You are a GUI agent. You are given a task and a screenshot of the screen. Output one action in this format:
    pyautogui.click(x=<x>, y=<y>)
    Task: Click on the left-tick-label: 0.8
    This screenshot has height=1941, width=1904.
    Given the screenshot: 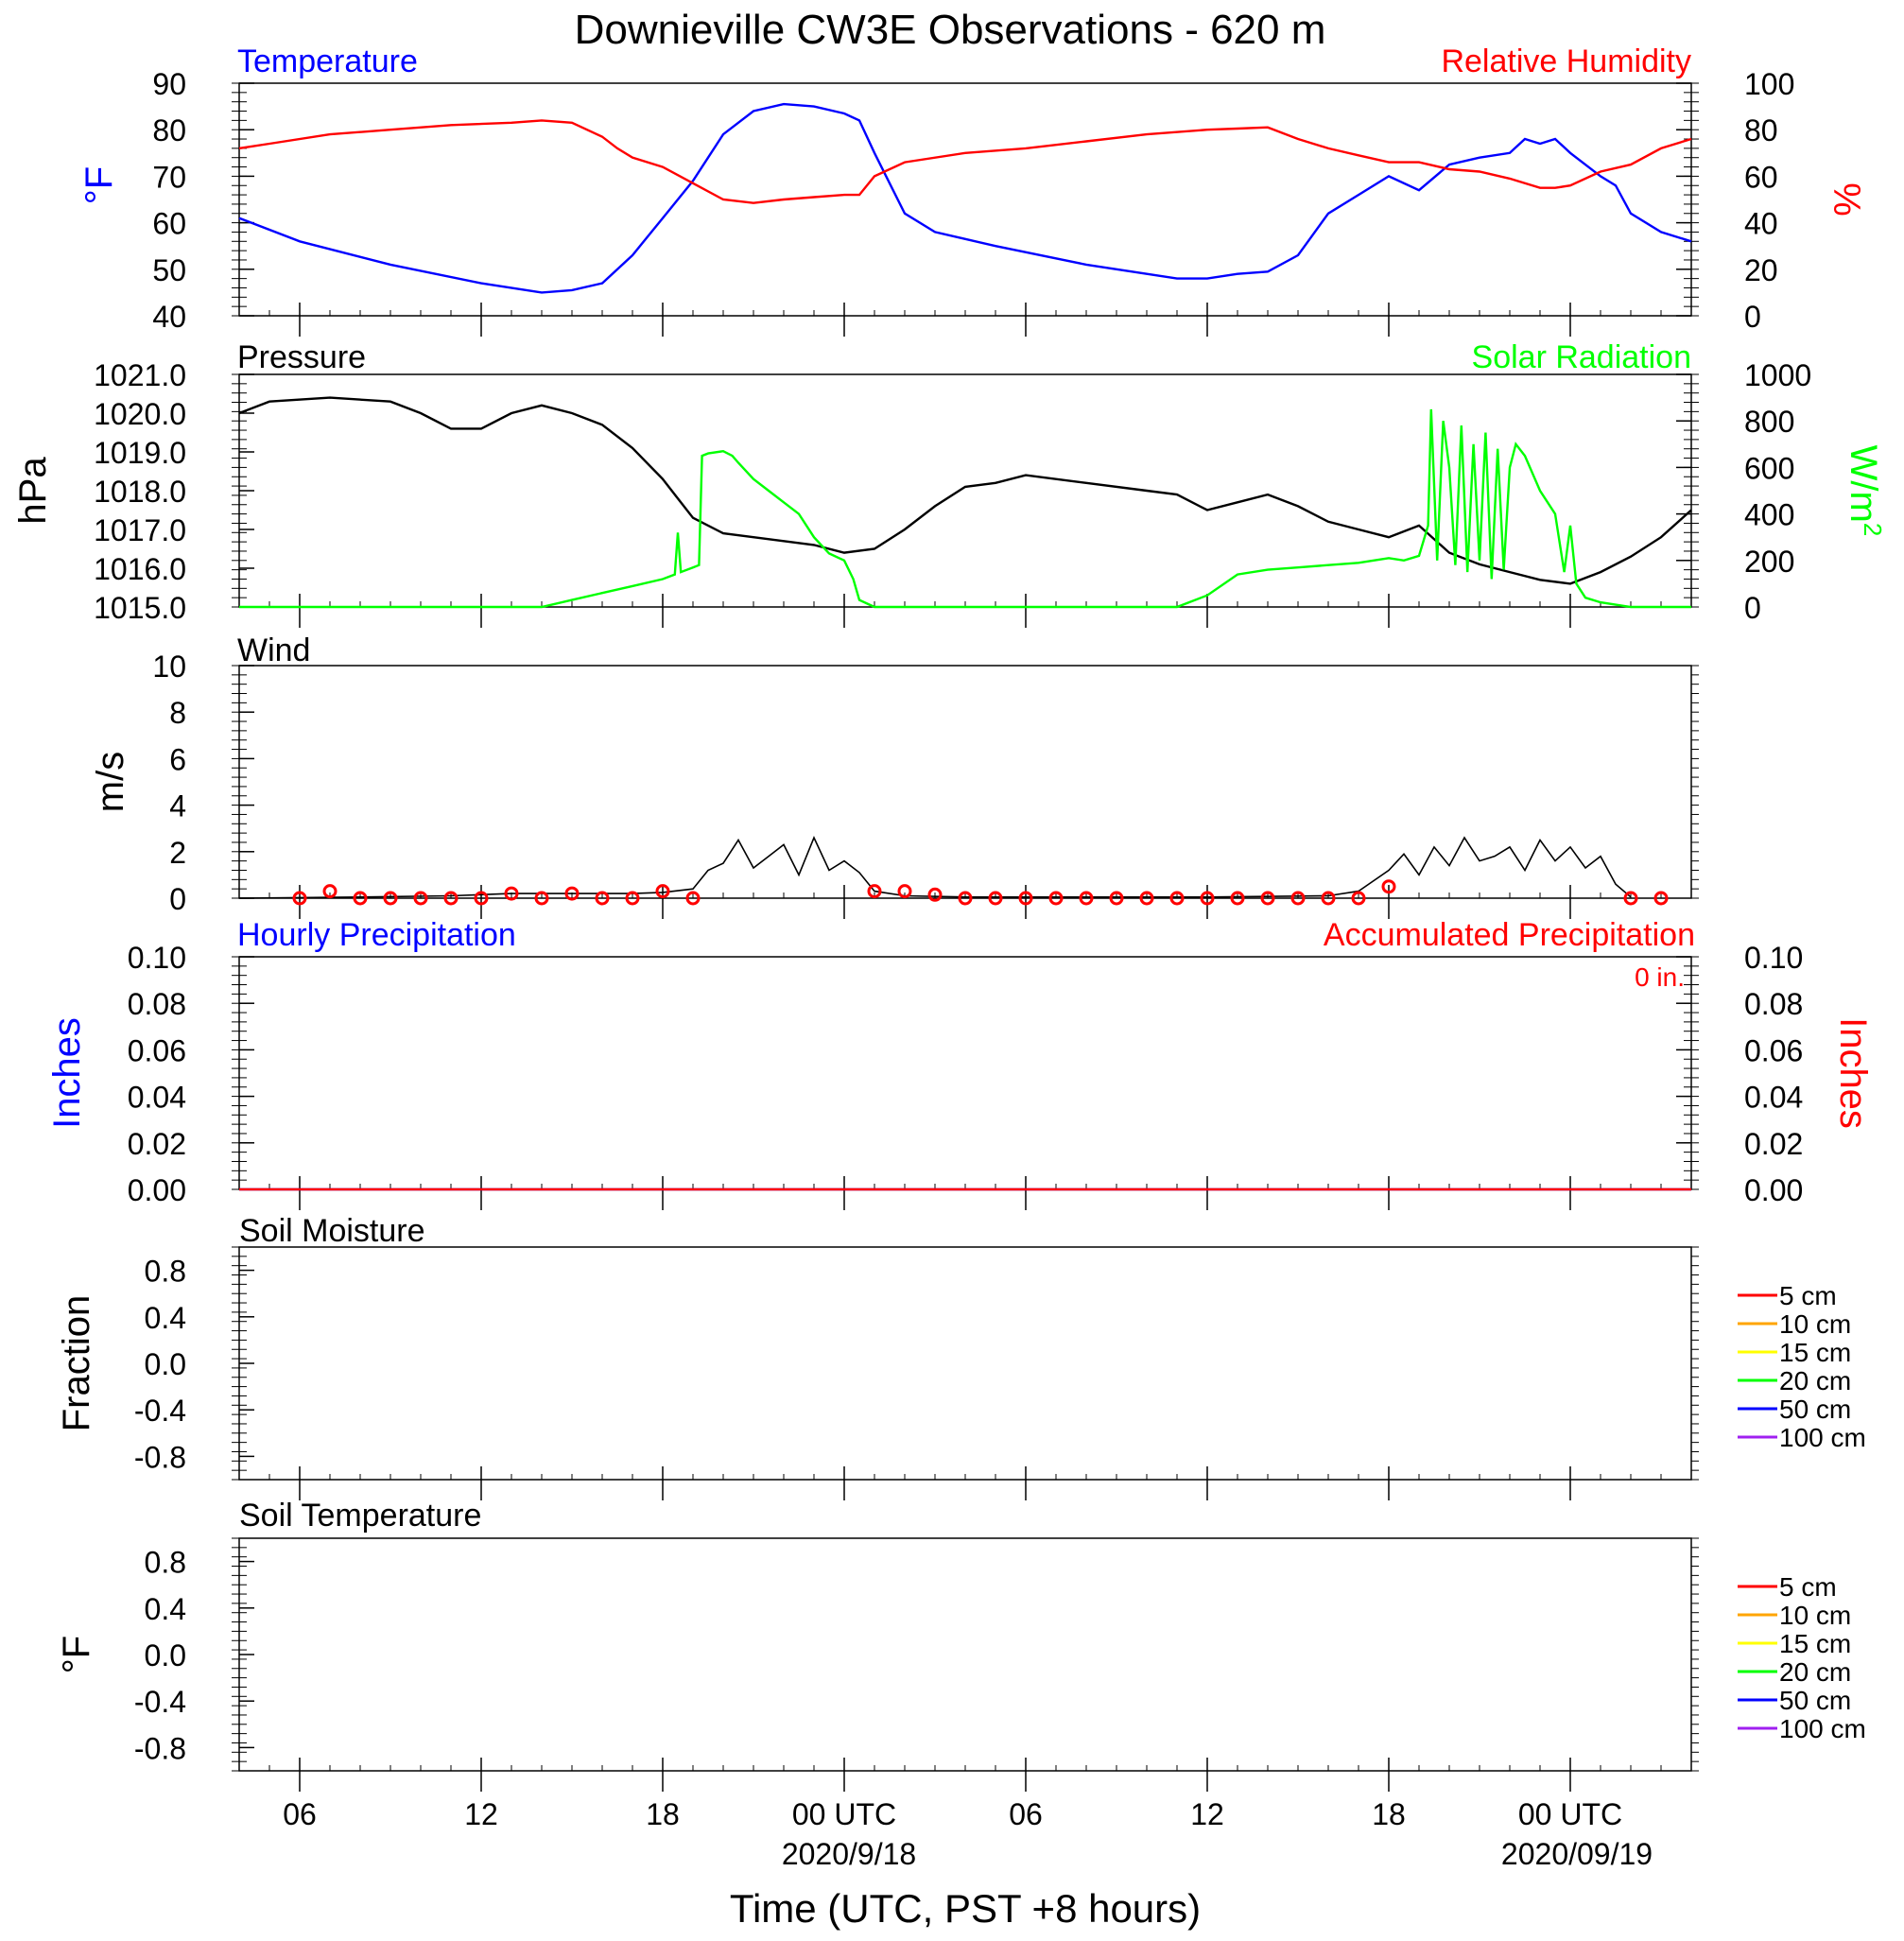 What is the action you would take?
    pyautogui.click(x=165, y=1272)
    